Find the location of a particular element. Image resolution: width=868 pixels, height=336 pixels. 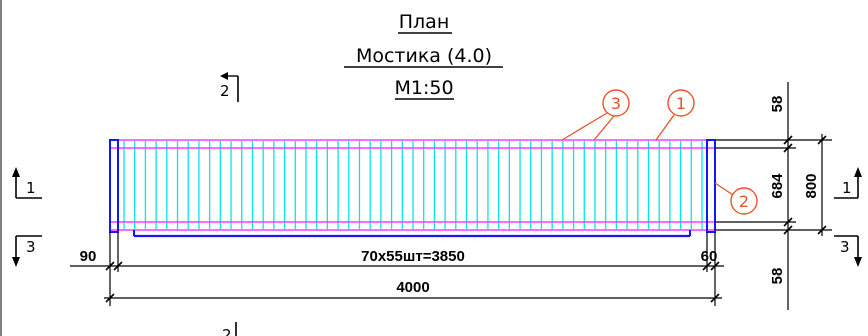

leader-2-number: 2 is located at coordinates (744, 201).